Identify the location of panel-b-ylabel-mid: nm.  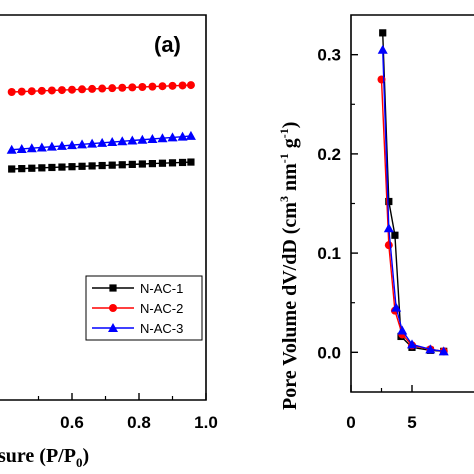
(290, 179).